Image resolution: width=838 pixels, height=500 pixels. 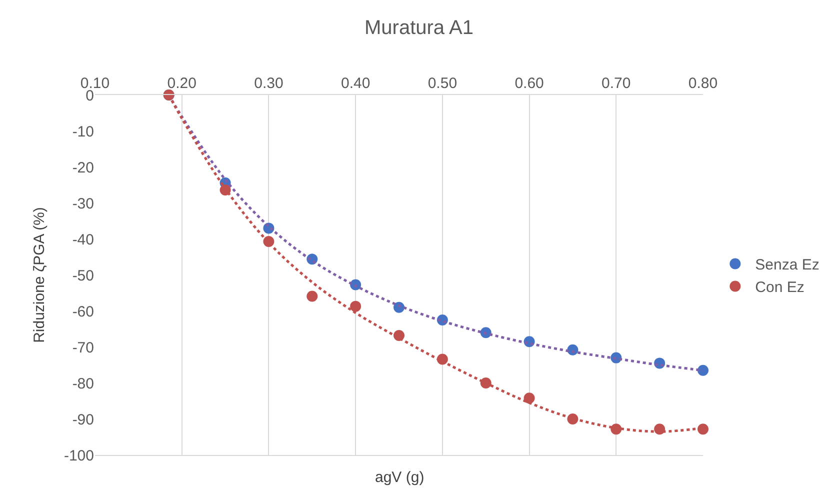 What do you see at coordinates (779, 287) in the screenshot?
I see `legend-label: Con Ez` at bounding box center [779, 287].